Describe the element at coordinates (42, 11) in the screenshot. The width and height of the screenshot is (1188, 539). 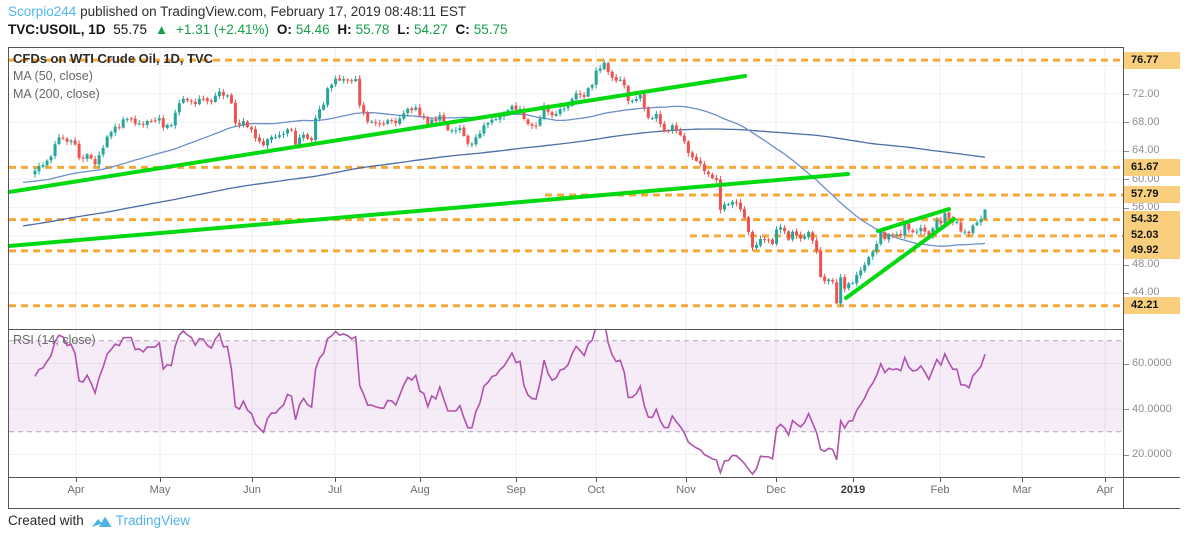
I see `author-link: Scorpio244` at that location.